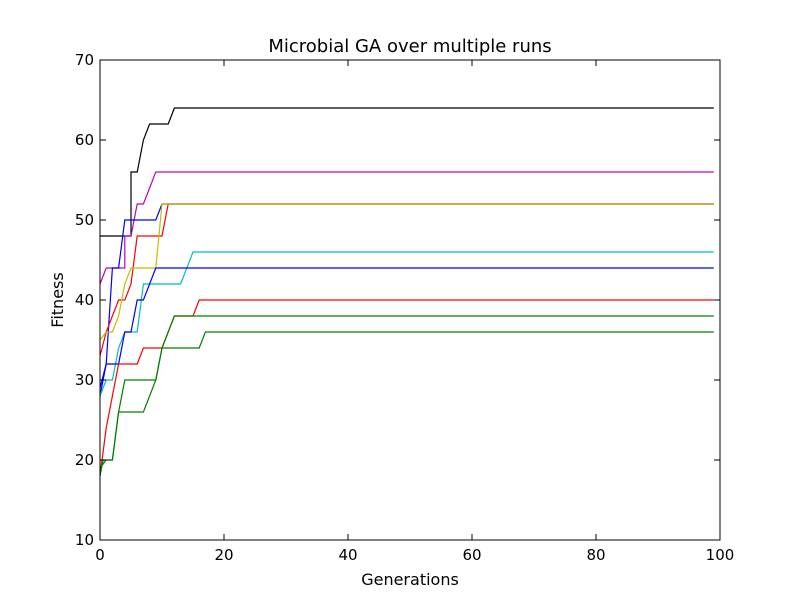 The image size is (800, 604). I want to click on x-axis-label: Generations, so click(410, 579).